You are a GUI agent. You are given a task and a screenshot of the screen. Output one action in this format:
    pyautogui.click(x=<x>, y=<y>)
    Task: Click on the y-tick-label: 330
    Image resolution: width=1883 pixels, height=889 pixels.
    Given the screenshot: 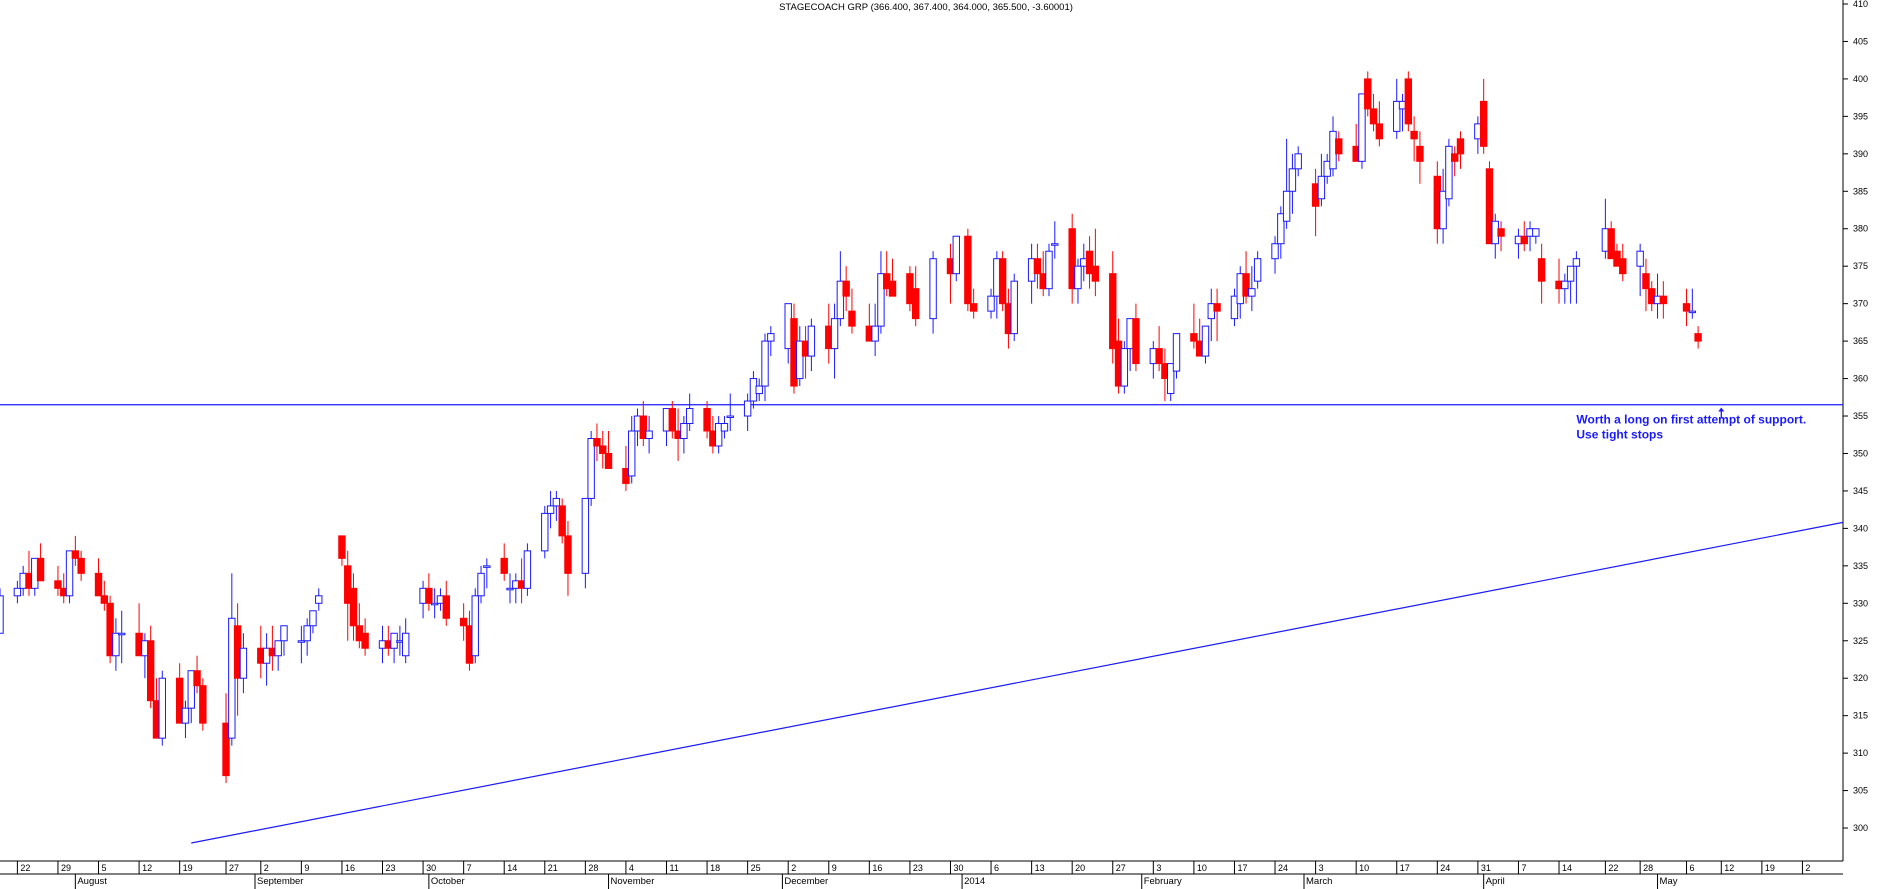 What is the action you would take?
    pyautogui.click(x=1860, y=603)
    